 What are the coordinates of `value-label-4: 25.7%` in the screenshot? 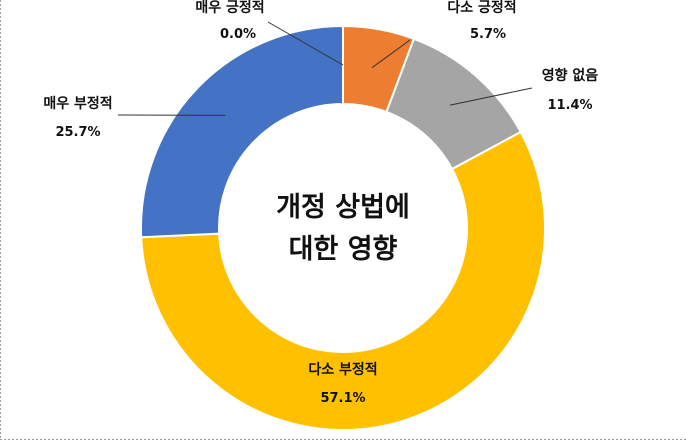 It's located at (77, 132).